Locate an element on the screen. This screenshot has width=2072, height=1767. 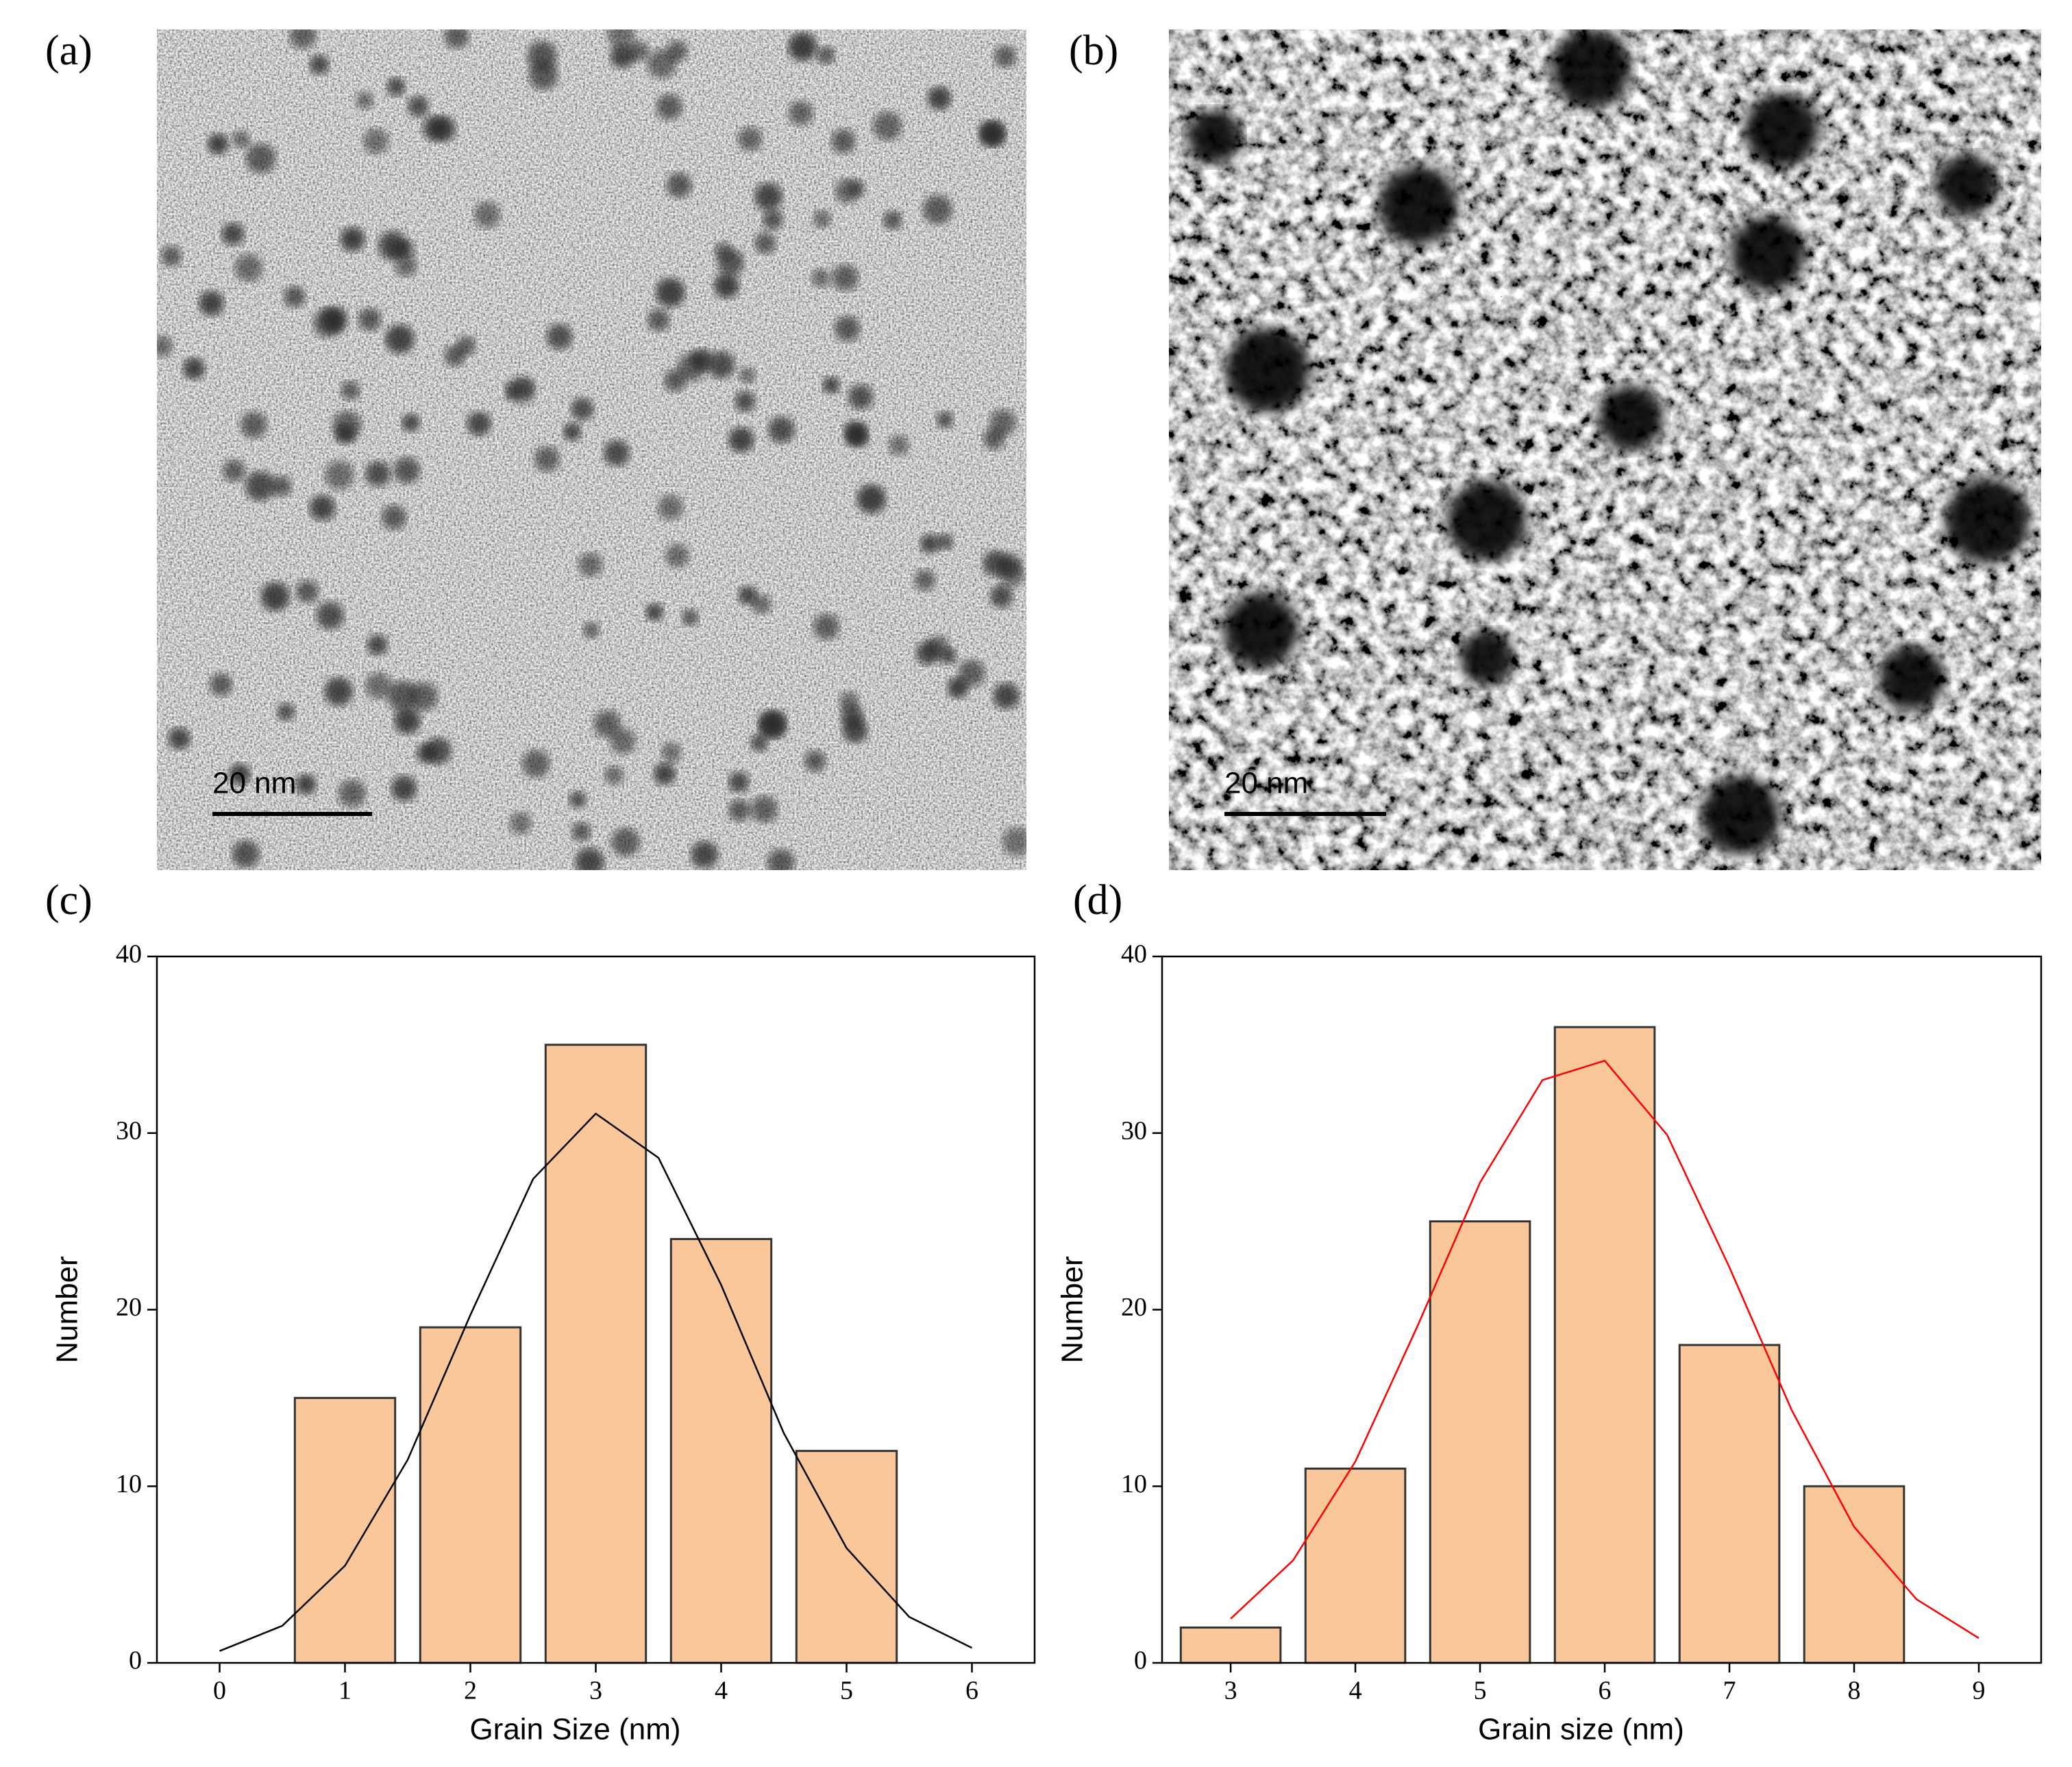
x-tick-label: 6 is located at coordinates (1605, 1691).